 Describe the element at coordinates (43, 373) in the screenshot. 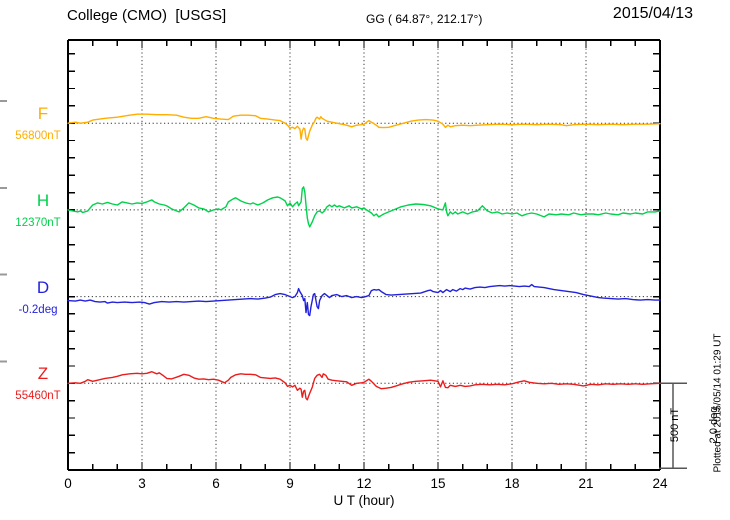

I see `trace-label-Z: Z` at that location.